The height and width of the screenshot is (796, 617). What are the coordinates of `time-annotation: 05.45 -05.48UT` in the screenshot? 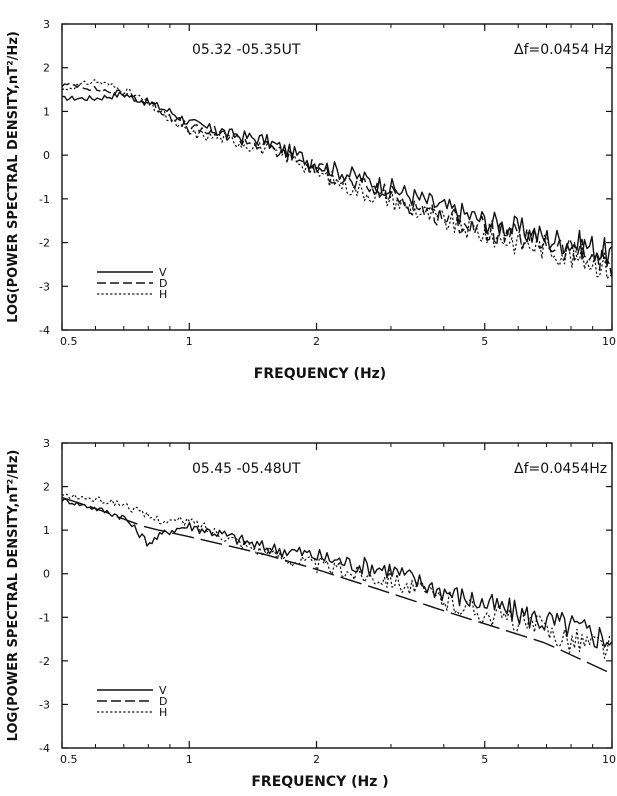 It's located at (246, 469).